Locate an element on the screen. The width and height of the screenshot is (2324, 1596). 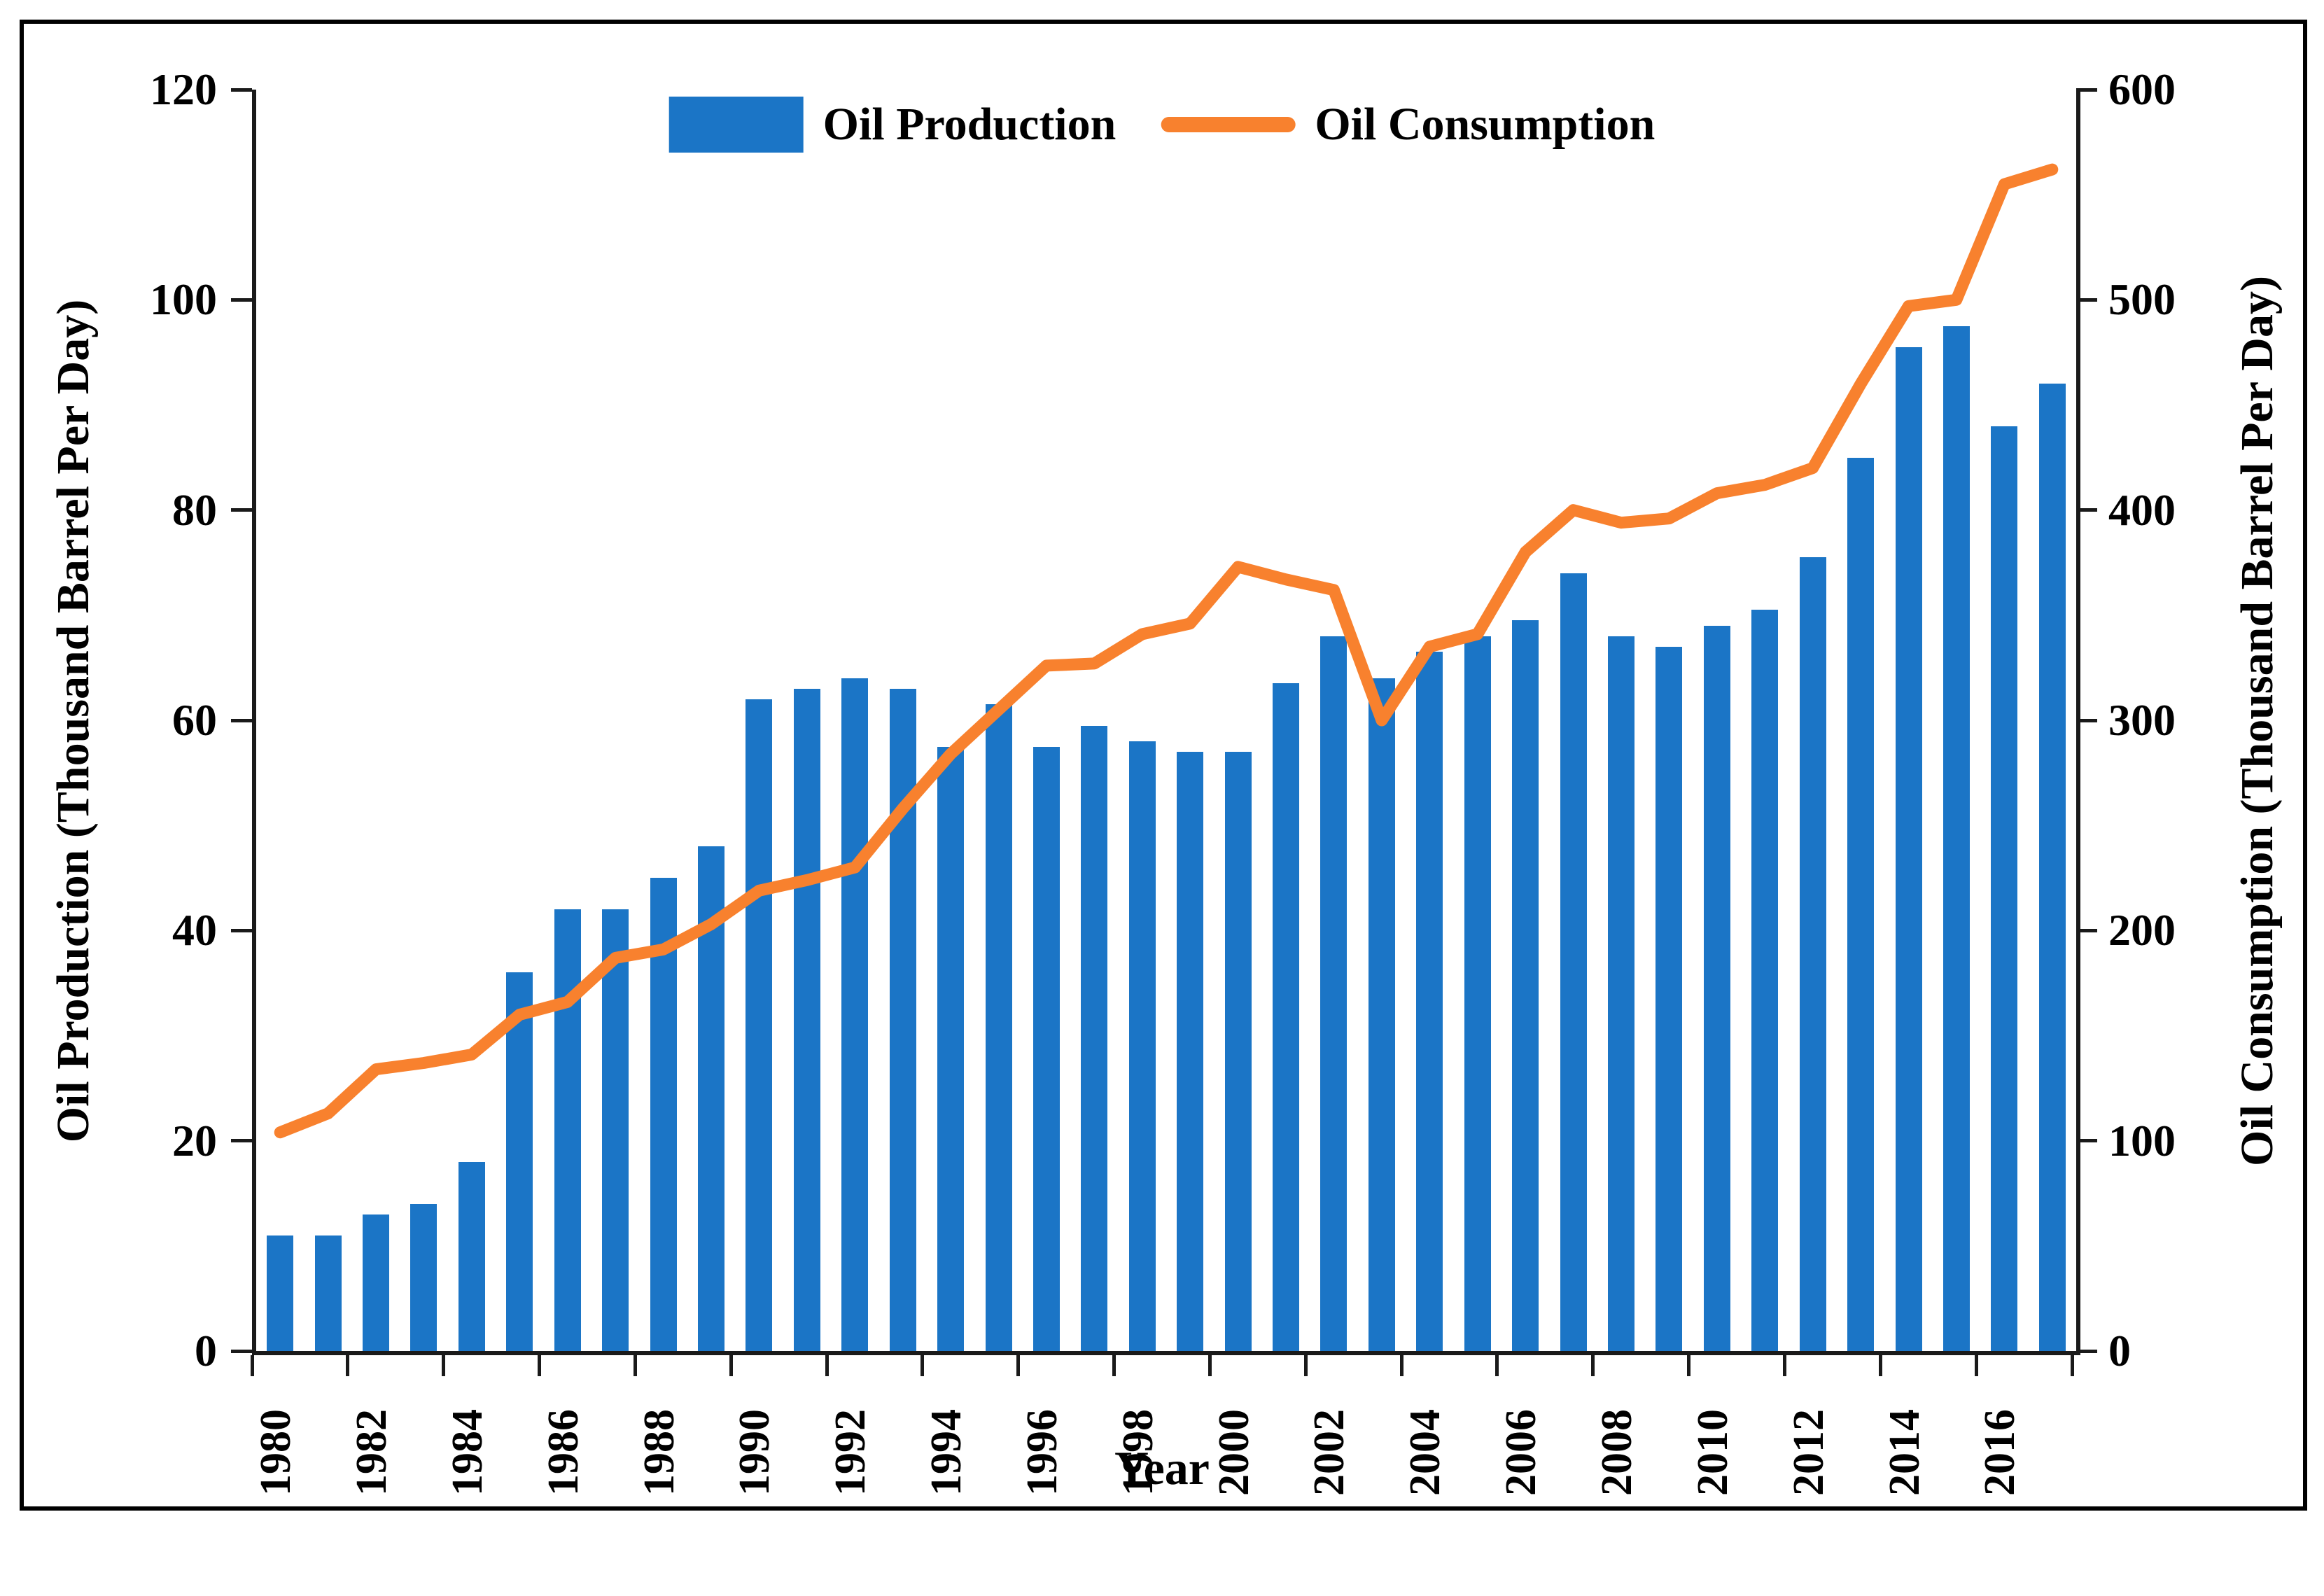
bar-2011 is located at coordinates (1764, 980).